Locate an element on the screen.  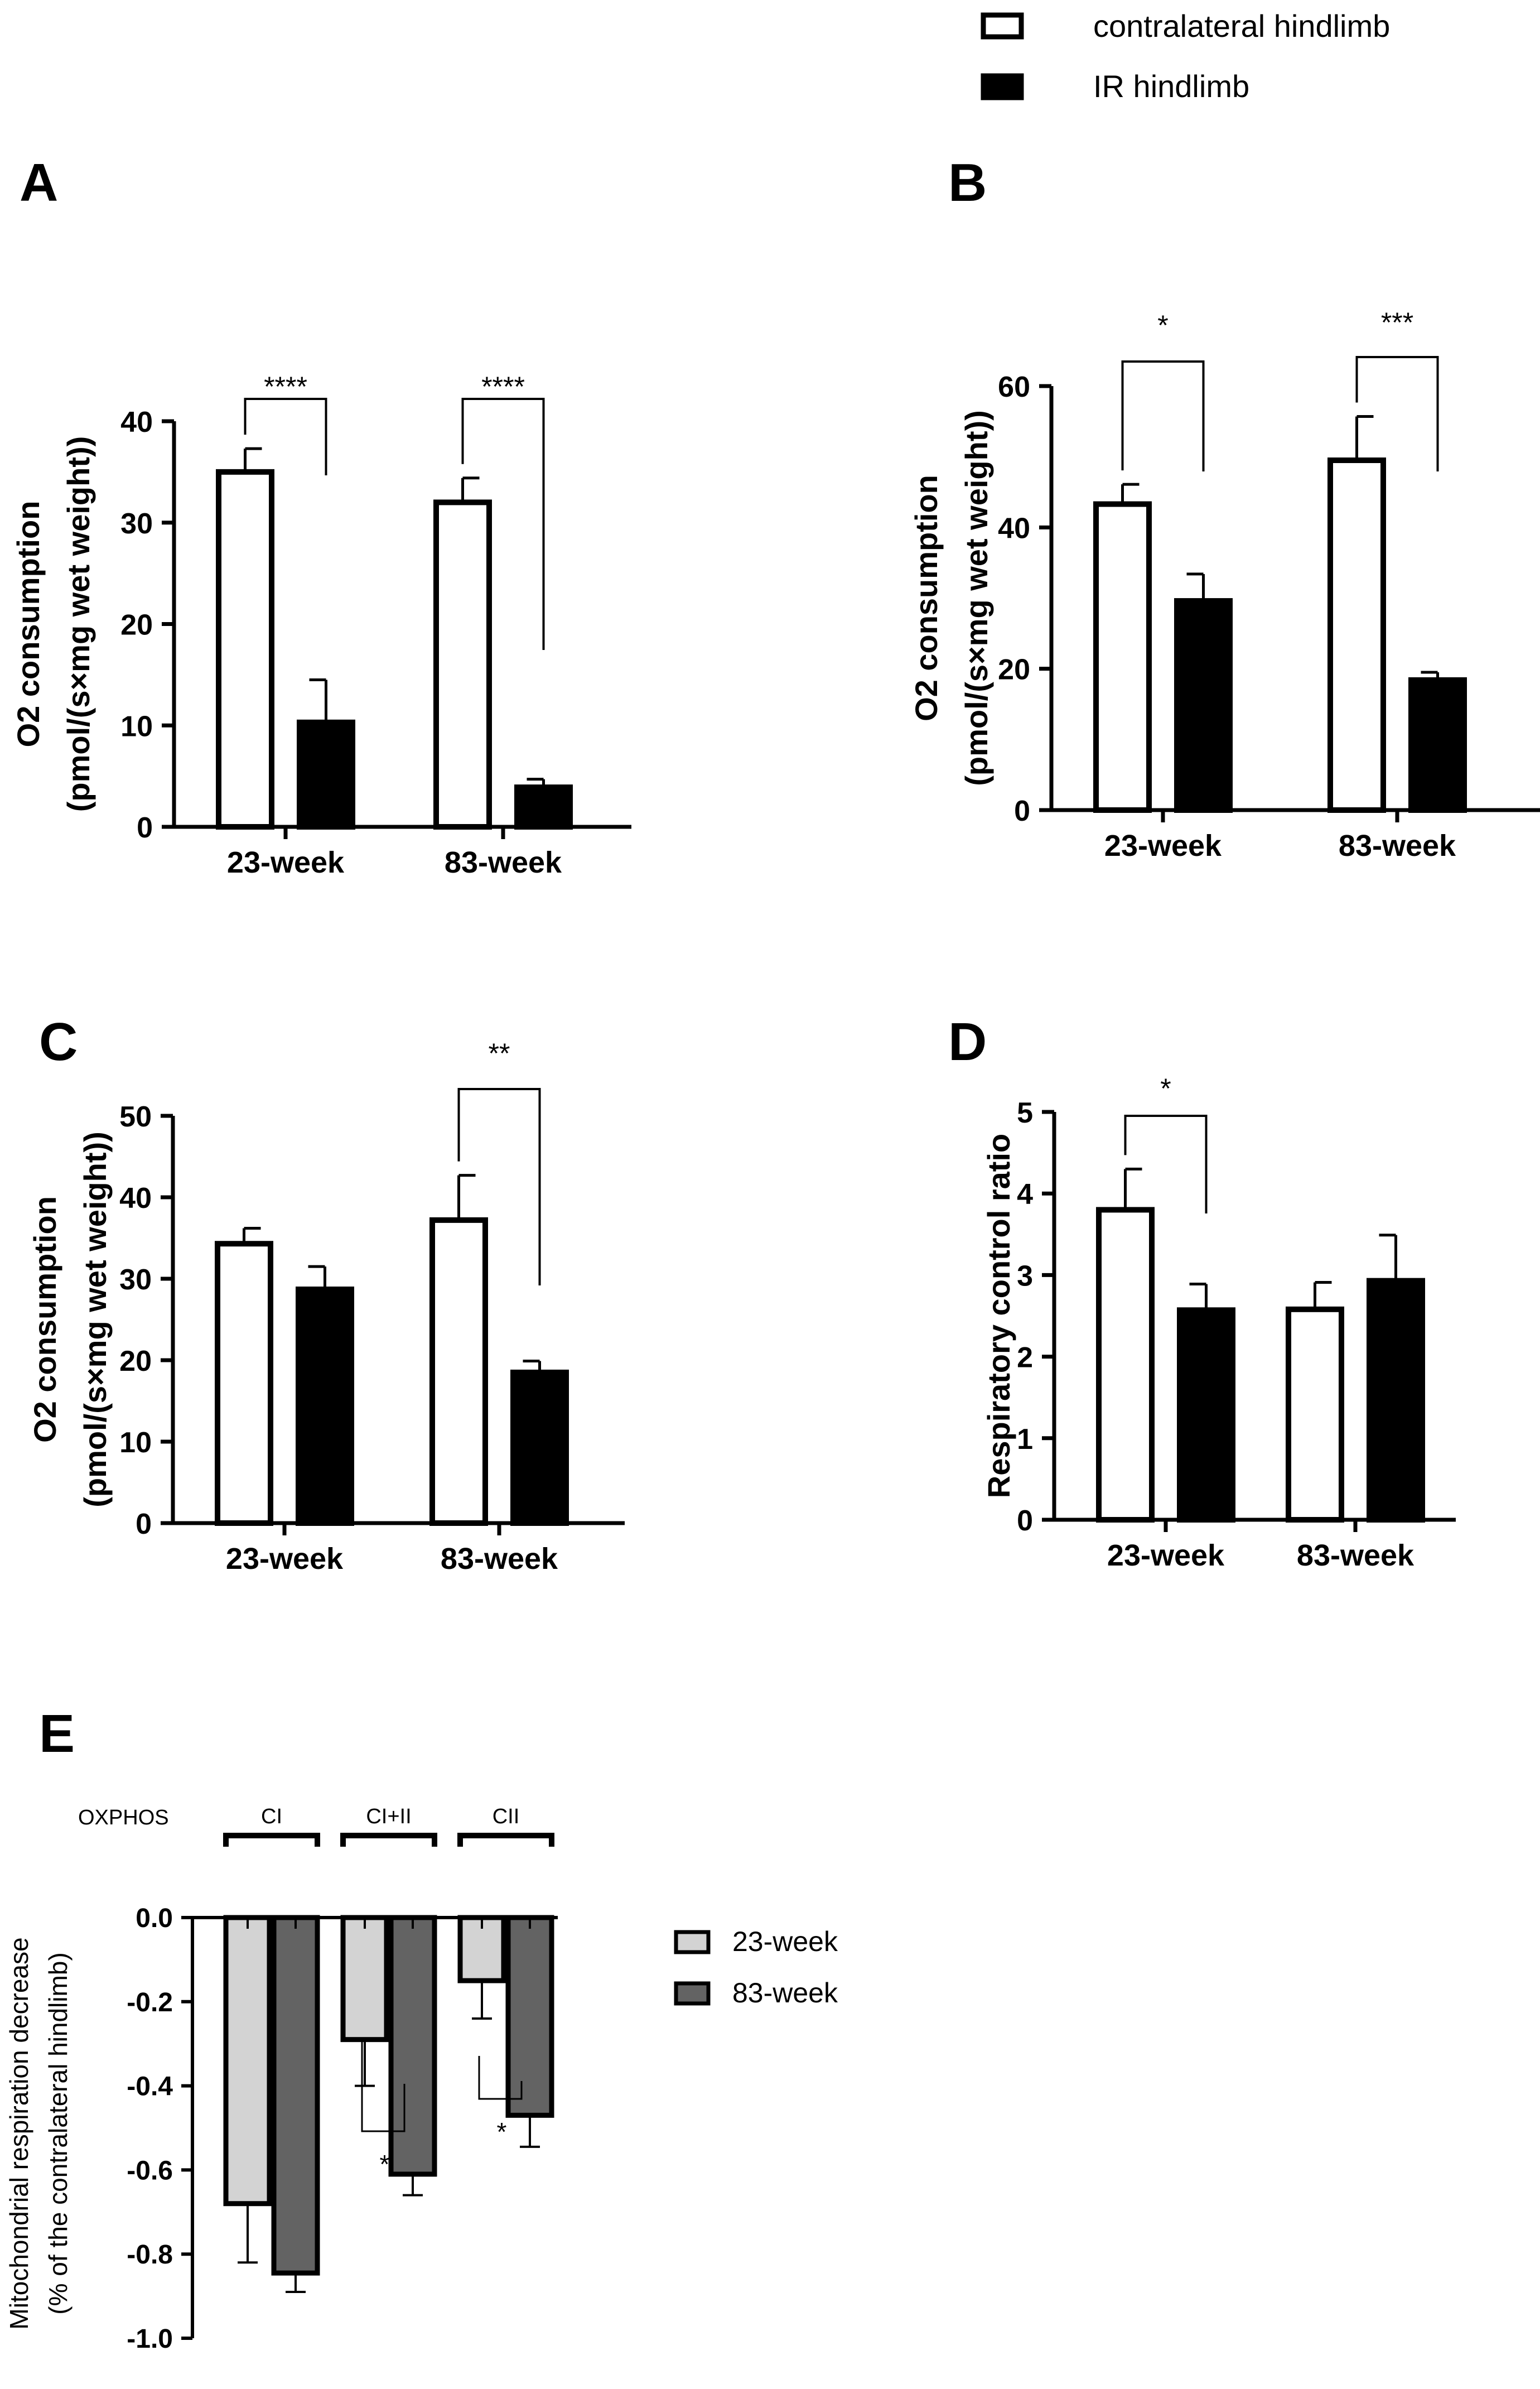
y-tick-label: 1 is located at coordinates (1025, 1439).